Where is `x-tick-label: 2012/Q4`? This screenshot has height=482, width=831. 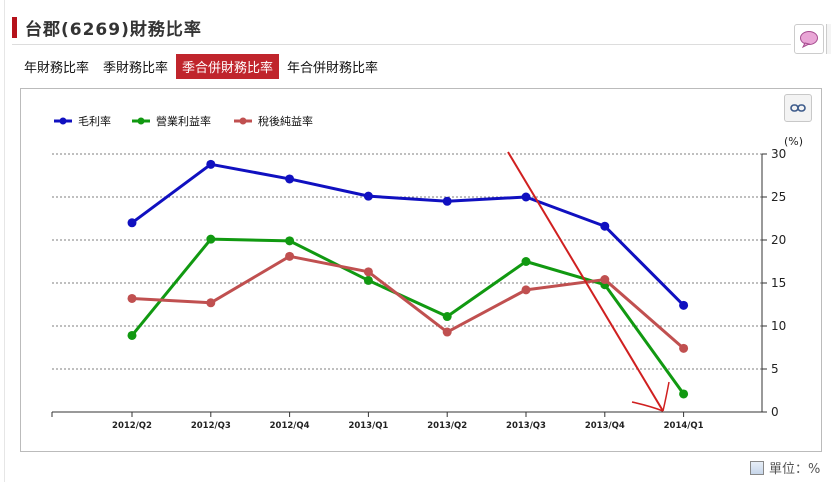
x-tick-label: 2012/Q4 is located at coordinates (290, 426).